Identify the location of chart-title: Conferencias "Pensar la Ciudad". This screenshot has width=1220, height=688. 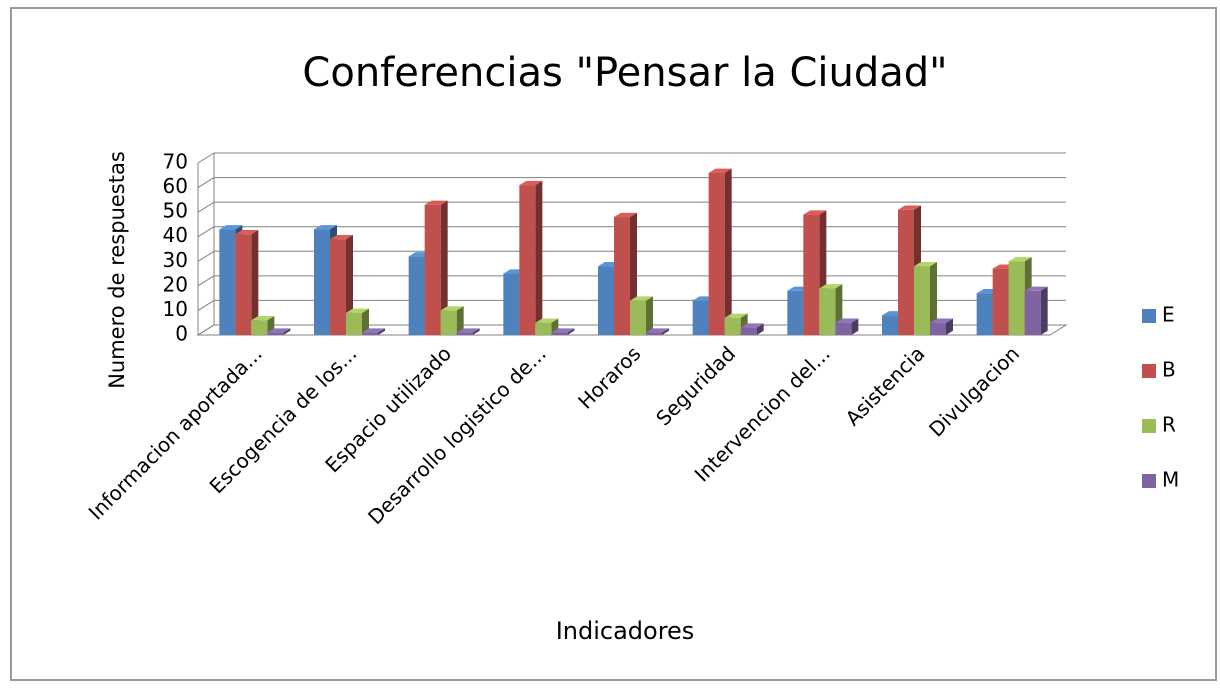
(624, 73).